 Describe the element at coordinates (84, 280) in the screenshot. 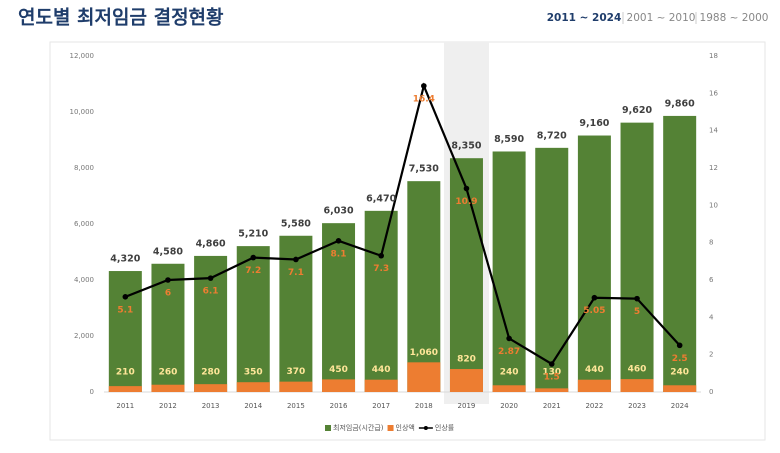

I see `y-tick-label: 4,000` at that location.